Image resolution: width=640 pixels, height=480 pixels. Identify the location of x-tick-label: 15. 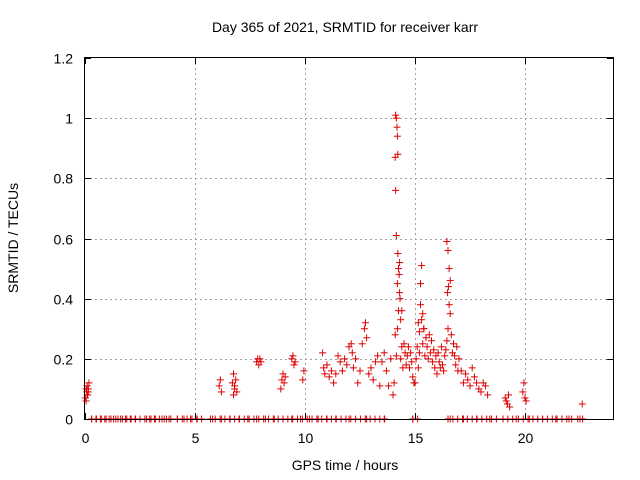
(416, 438).